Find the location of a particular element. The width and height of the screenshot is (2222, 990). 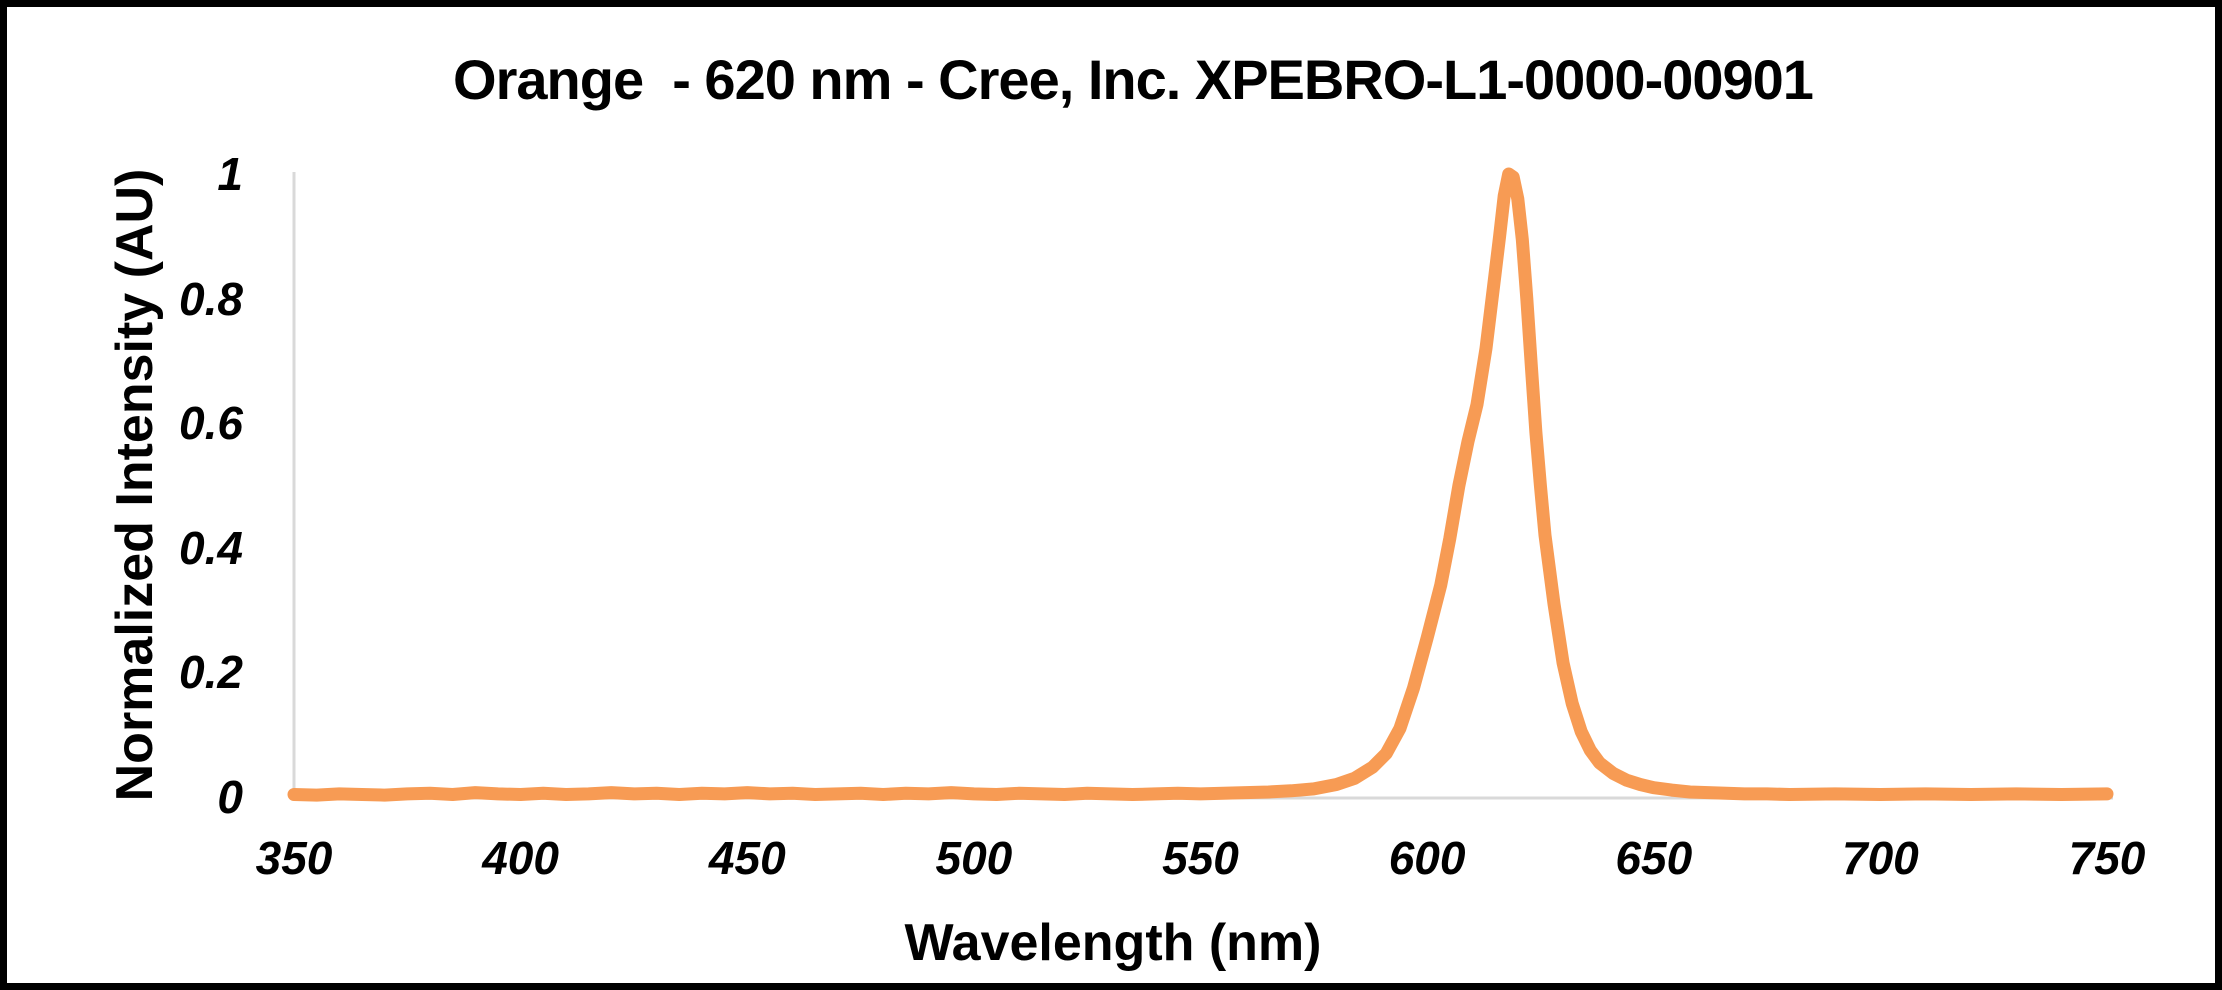

x-tick-700: 700 is located at coordinates (1880, 858).